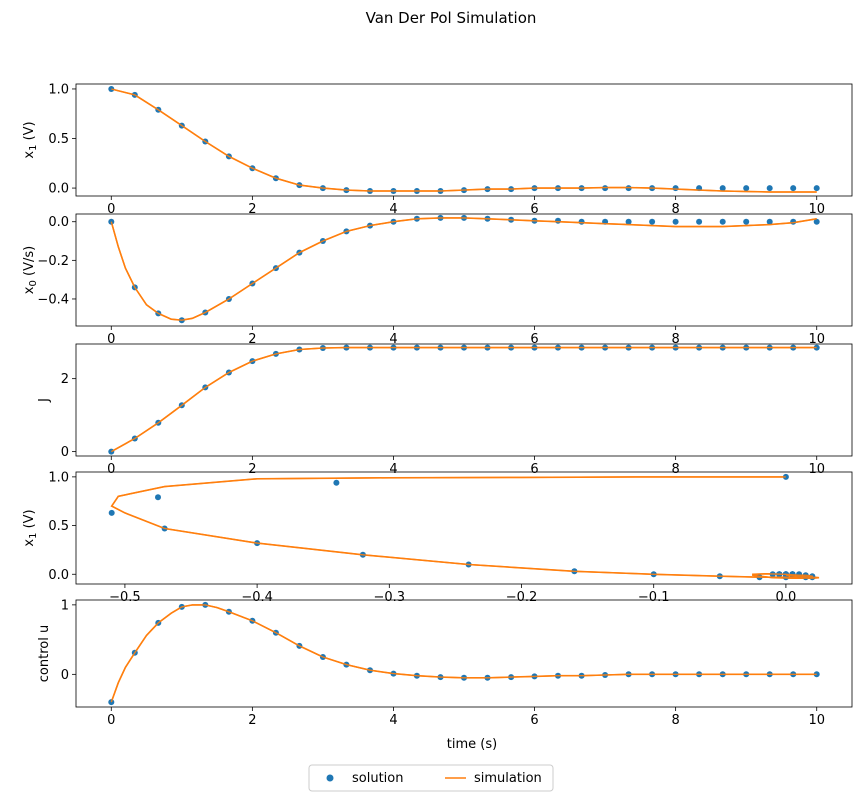 This screenshot has width=861, height=797. I want to click on legend-solution-marker, so click(330, 778).